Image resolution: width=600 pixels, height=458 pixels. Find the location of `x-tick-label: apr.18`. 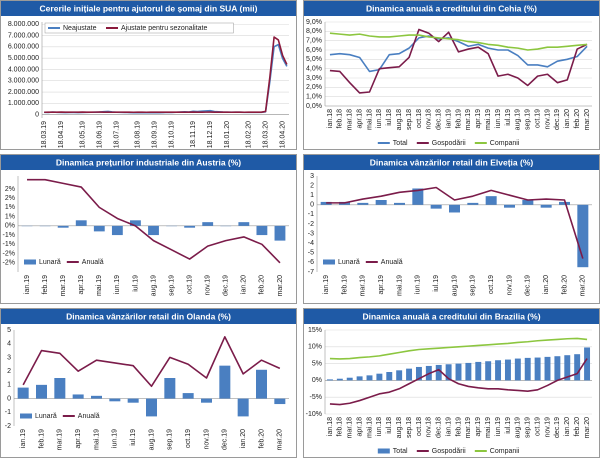

x-tick-label: apr.18 is located at coordinates (359, 119).